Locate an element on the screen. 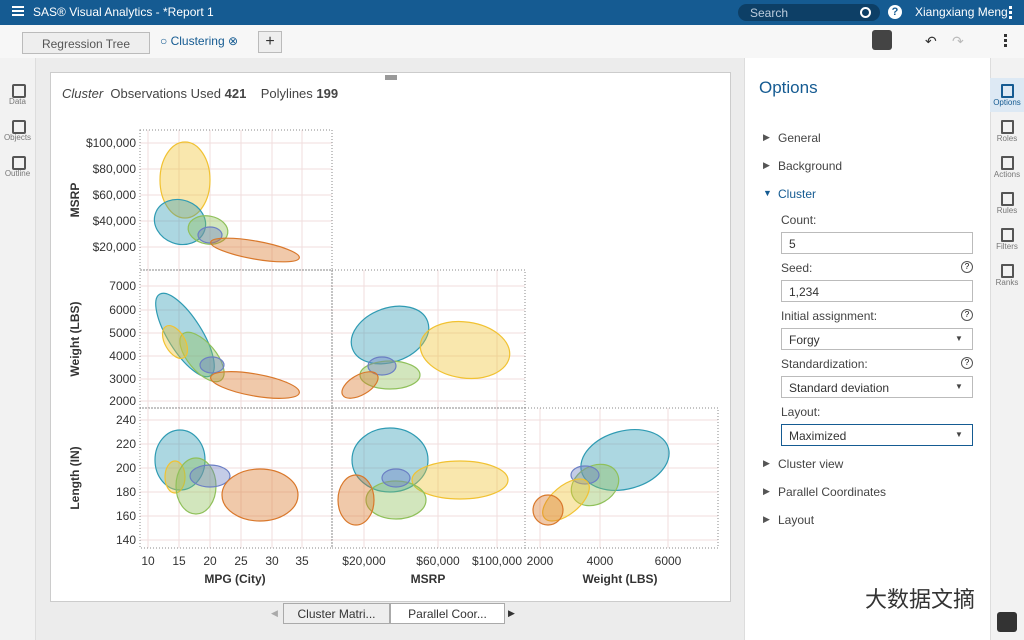 This screenshot has width=1024, height=640. tab-bar: Regression Tree ○ Clustering ⊗ + ↶ ↷ is located at coordinates (512, 42).